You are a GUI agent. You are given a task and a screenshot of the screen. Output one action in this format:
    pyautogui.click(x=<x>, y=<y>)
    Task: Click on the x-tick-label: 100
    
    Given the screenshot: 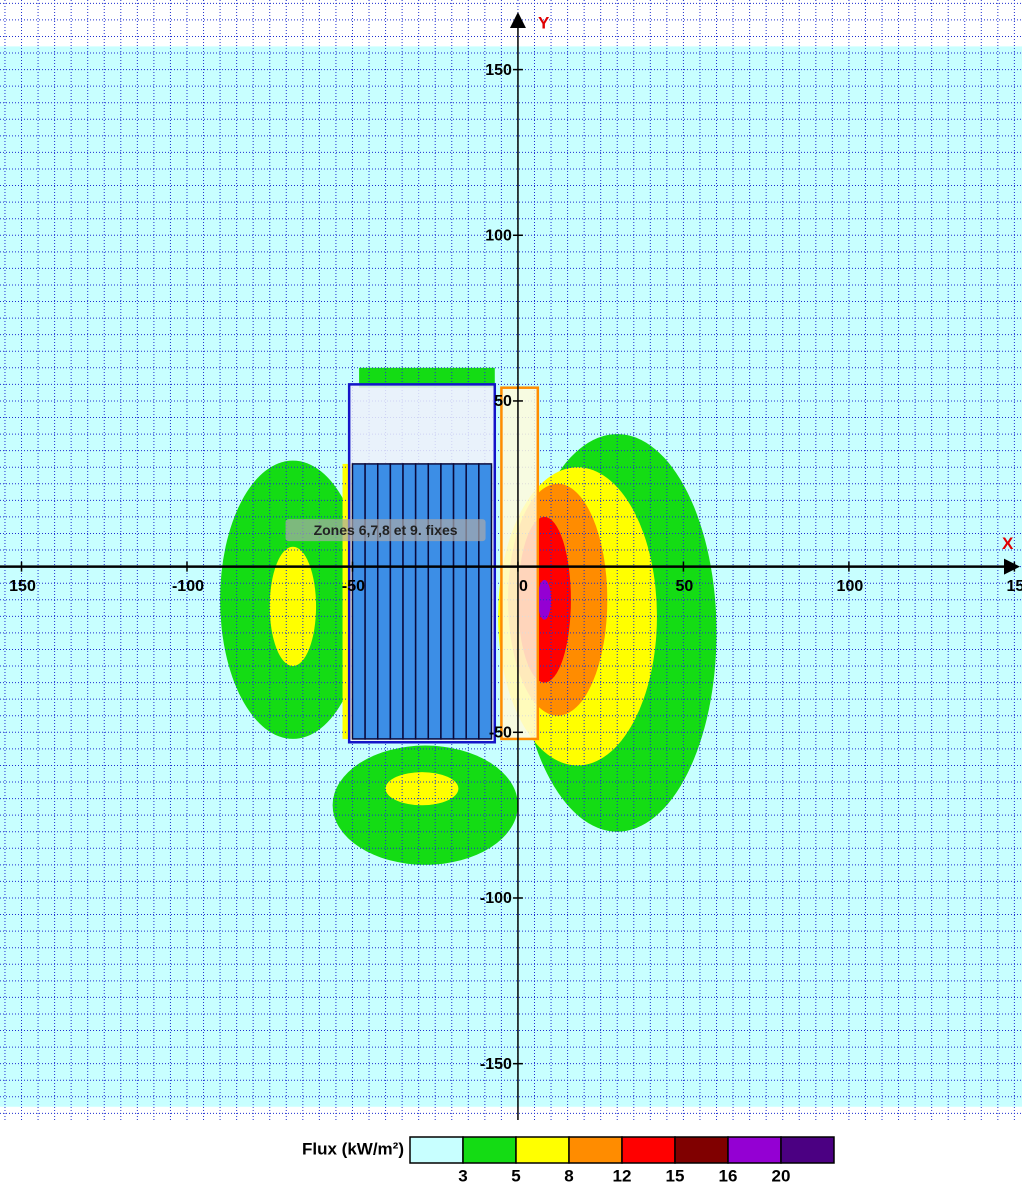 What is the action you would take?
    pyautogui.click(x=850, y=586)
    